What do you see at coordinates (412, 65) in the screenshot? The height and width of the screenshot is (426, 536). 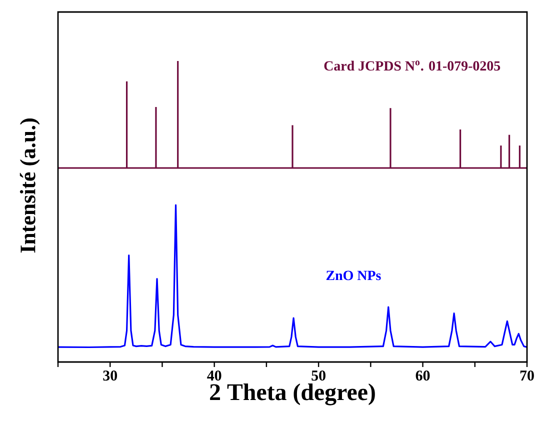 I see `text: Card JCPDS N$^{o}$. 01-079-0205` at bounding box center [412, 65].